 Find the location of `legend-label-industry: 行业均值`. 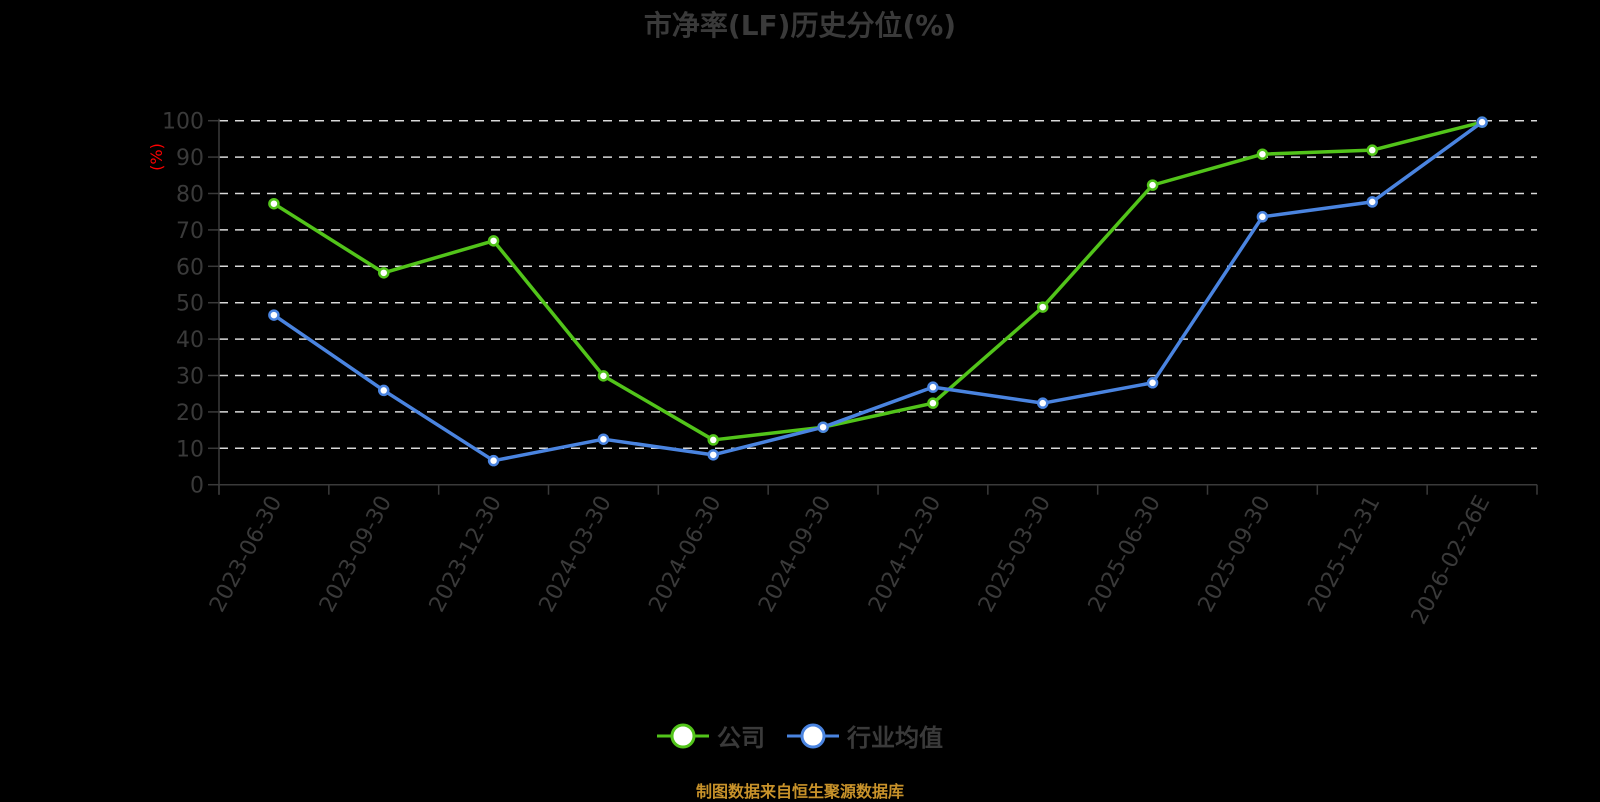

legend-label-industry: 行业均值 is located at coordinates (895, 738).